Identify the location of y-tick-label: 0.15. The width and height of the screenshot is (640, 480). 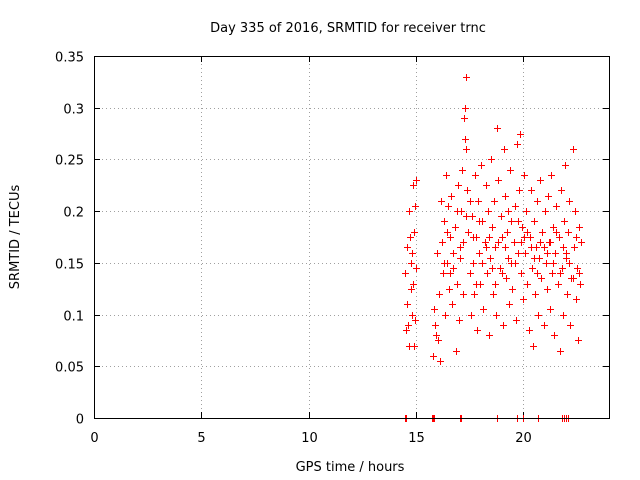
(69, 265).